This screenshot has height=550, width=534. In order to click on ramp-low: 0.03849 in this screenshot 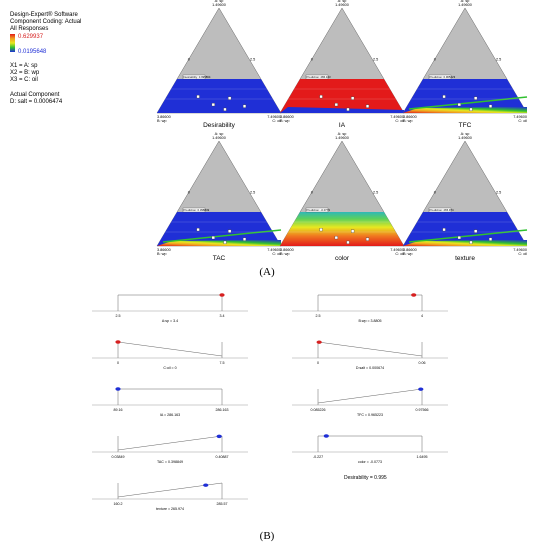, I will do `click(118, 457)`.